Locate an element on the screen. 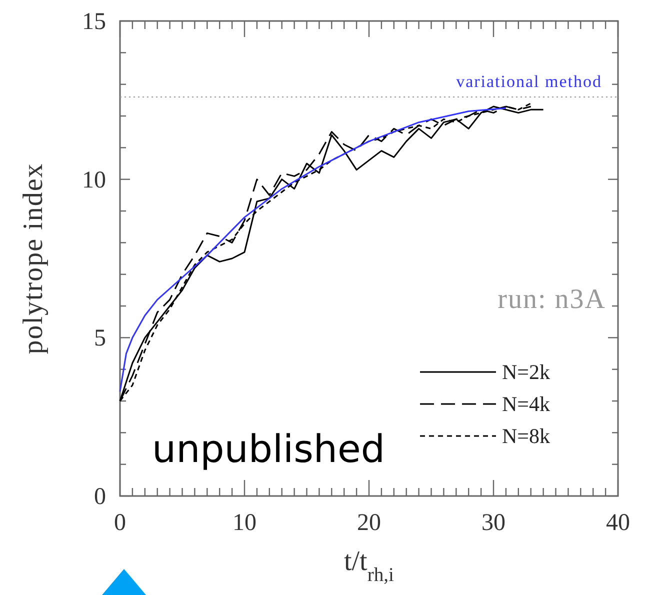  x-tick-label: 30 is located at coordinates (494, 523).